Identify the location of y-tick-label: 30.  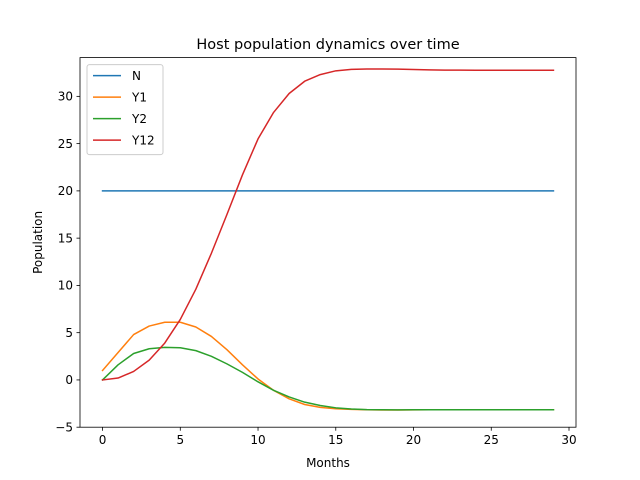
(65, 97).